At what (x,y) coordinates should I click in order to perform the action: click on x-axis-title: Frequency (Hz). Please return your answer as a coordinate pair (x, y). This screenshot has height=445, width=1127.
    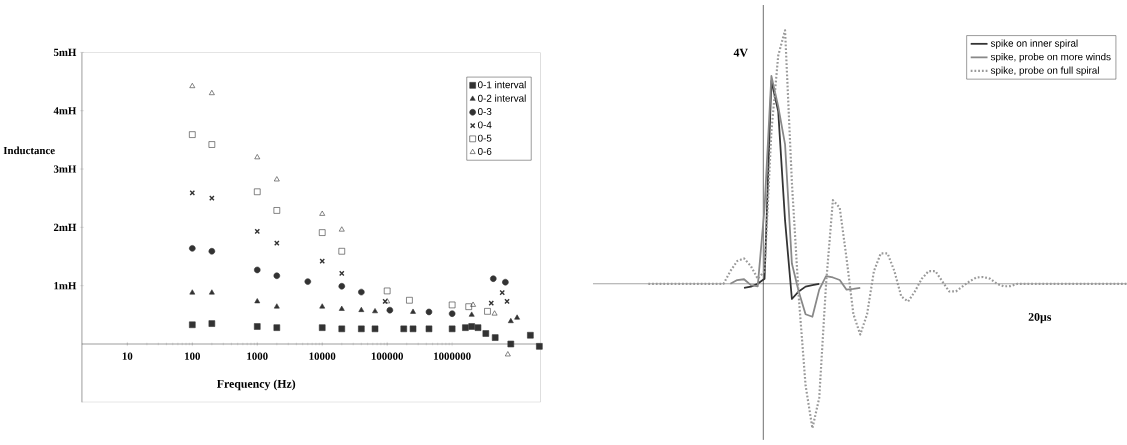
    Looking at the image, I should click on (256, 385).